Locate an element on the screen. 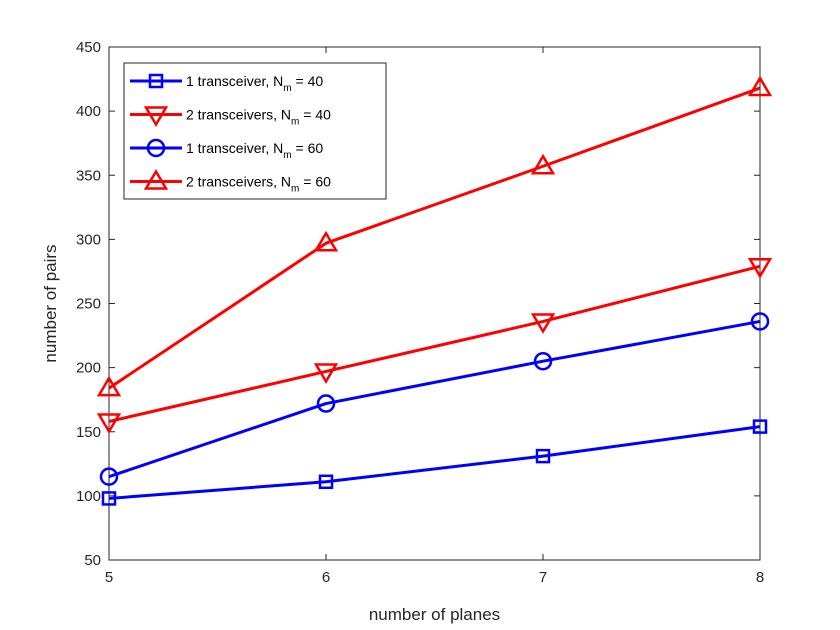  legend-label: 2 transceivers, Nm = 60 is located at coordinates (258, 184).